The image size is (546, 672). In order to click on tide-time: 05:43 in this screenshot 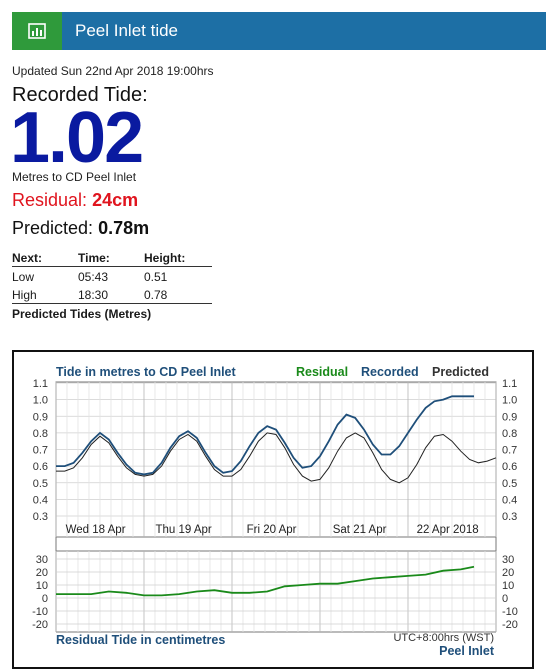, I will do `click(93, 277)`.